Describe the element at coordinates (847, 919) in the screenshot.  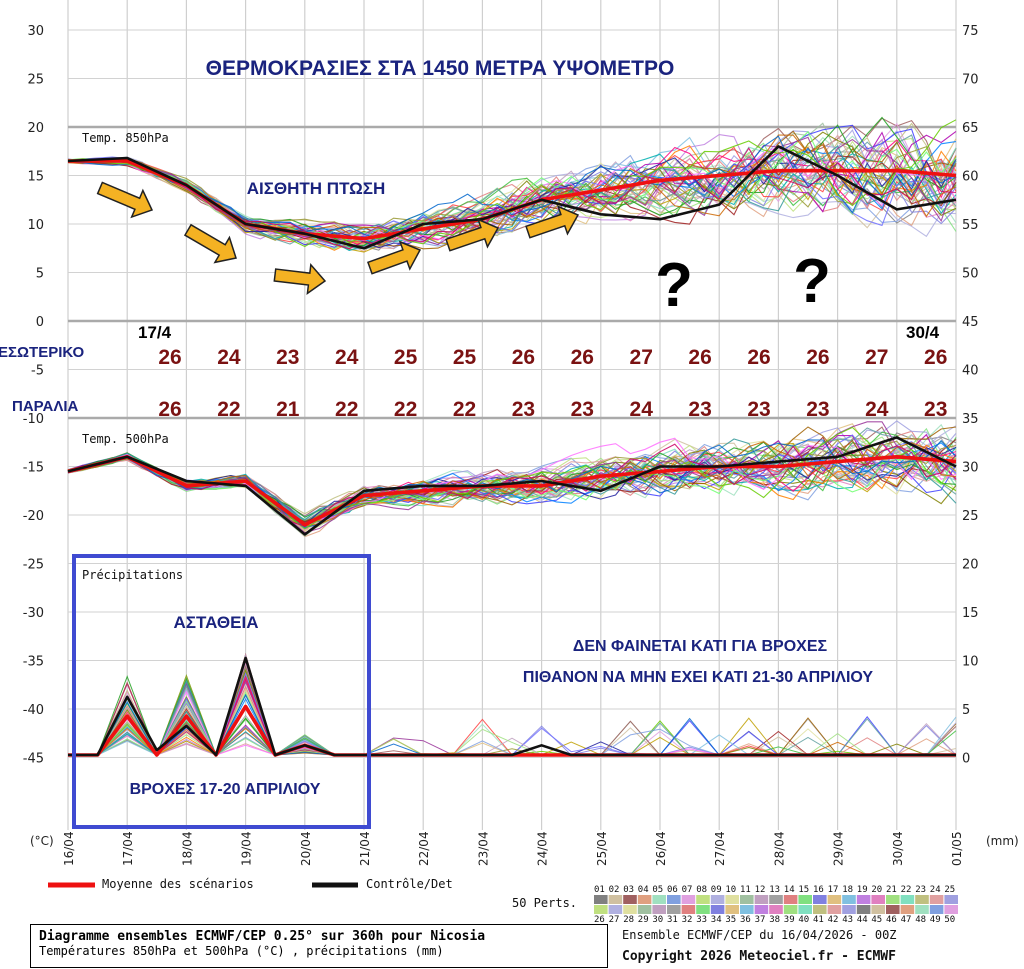
I see `pert-number: 43` at that location.